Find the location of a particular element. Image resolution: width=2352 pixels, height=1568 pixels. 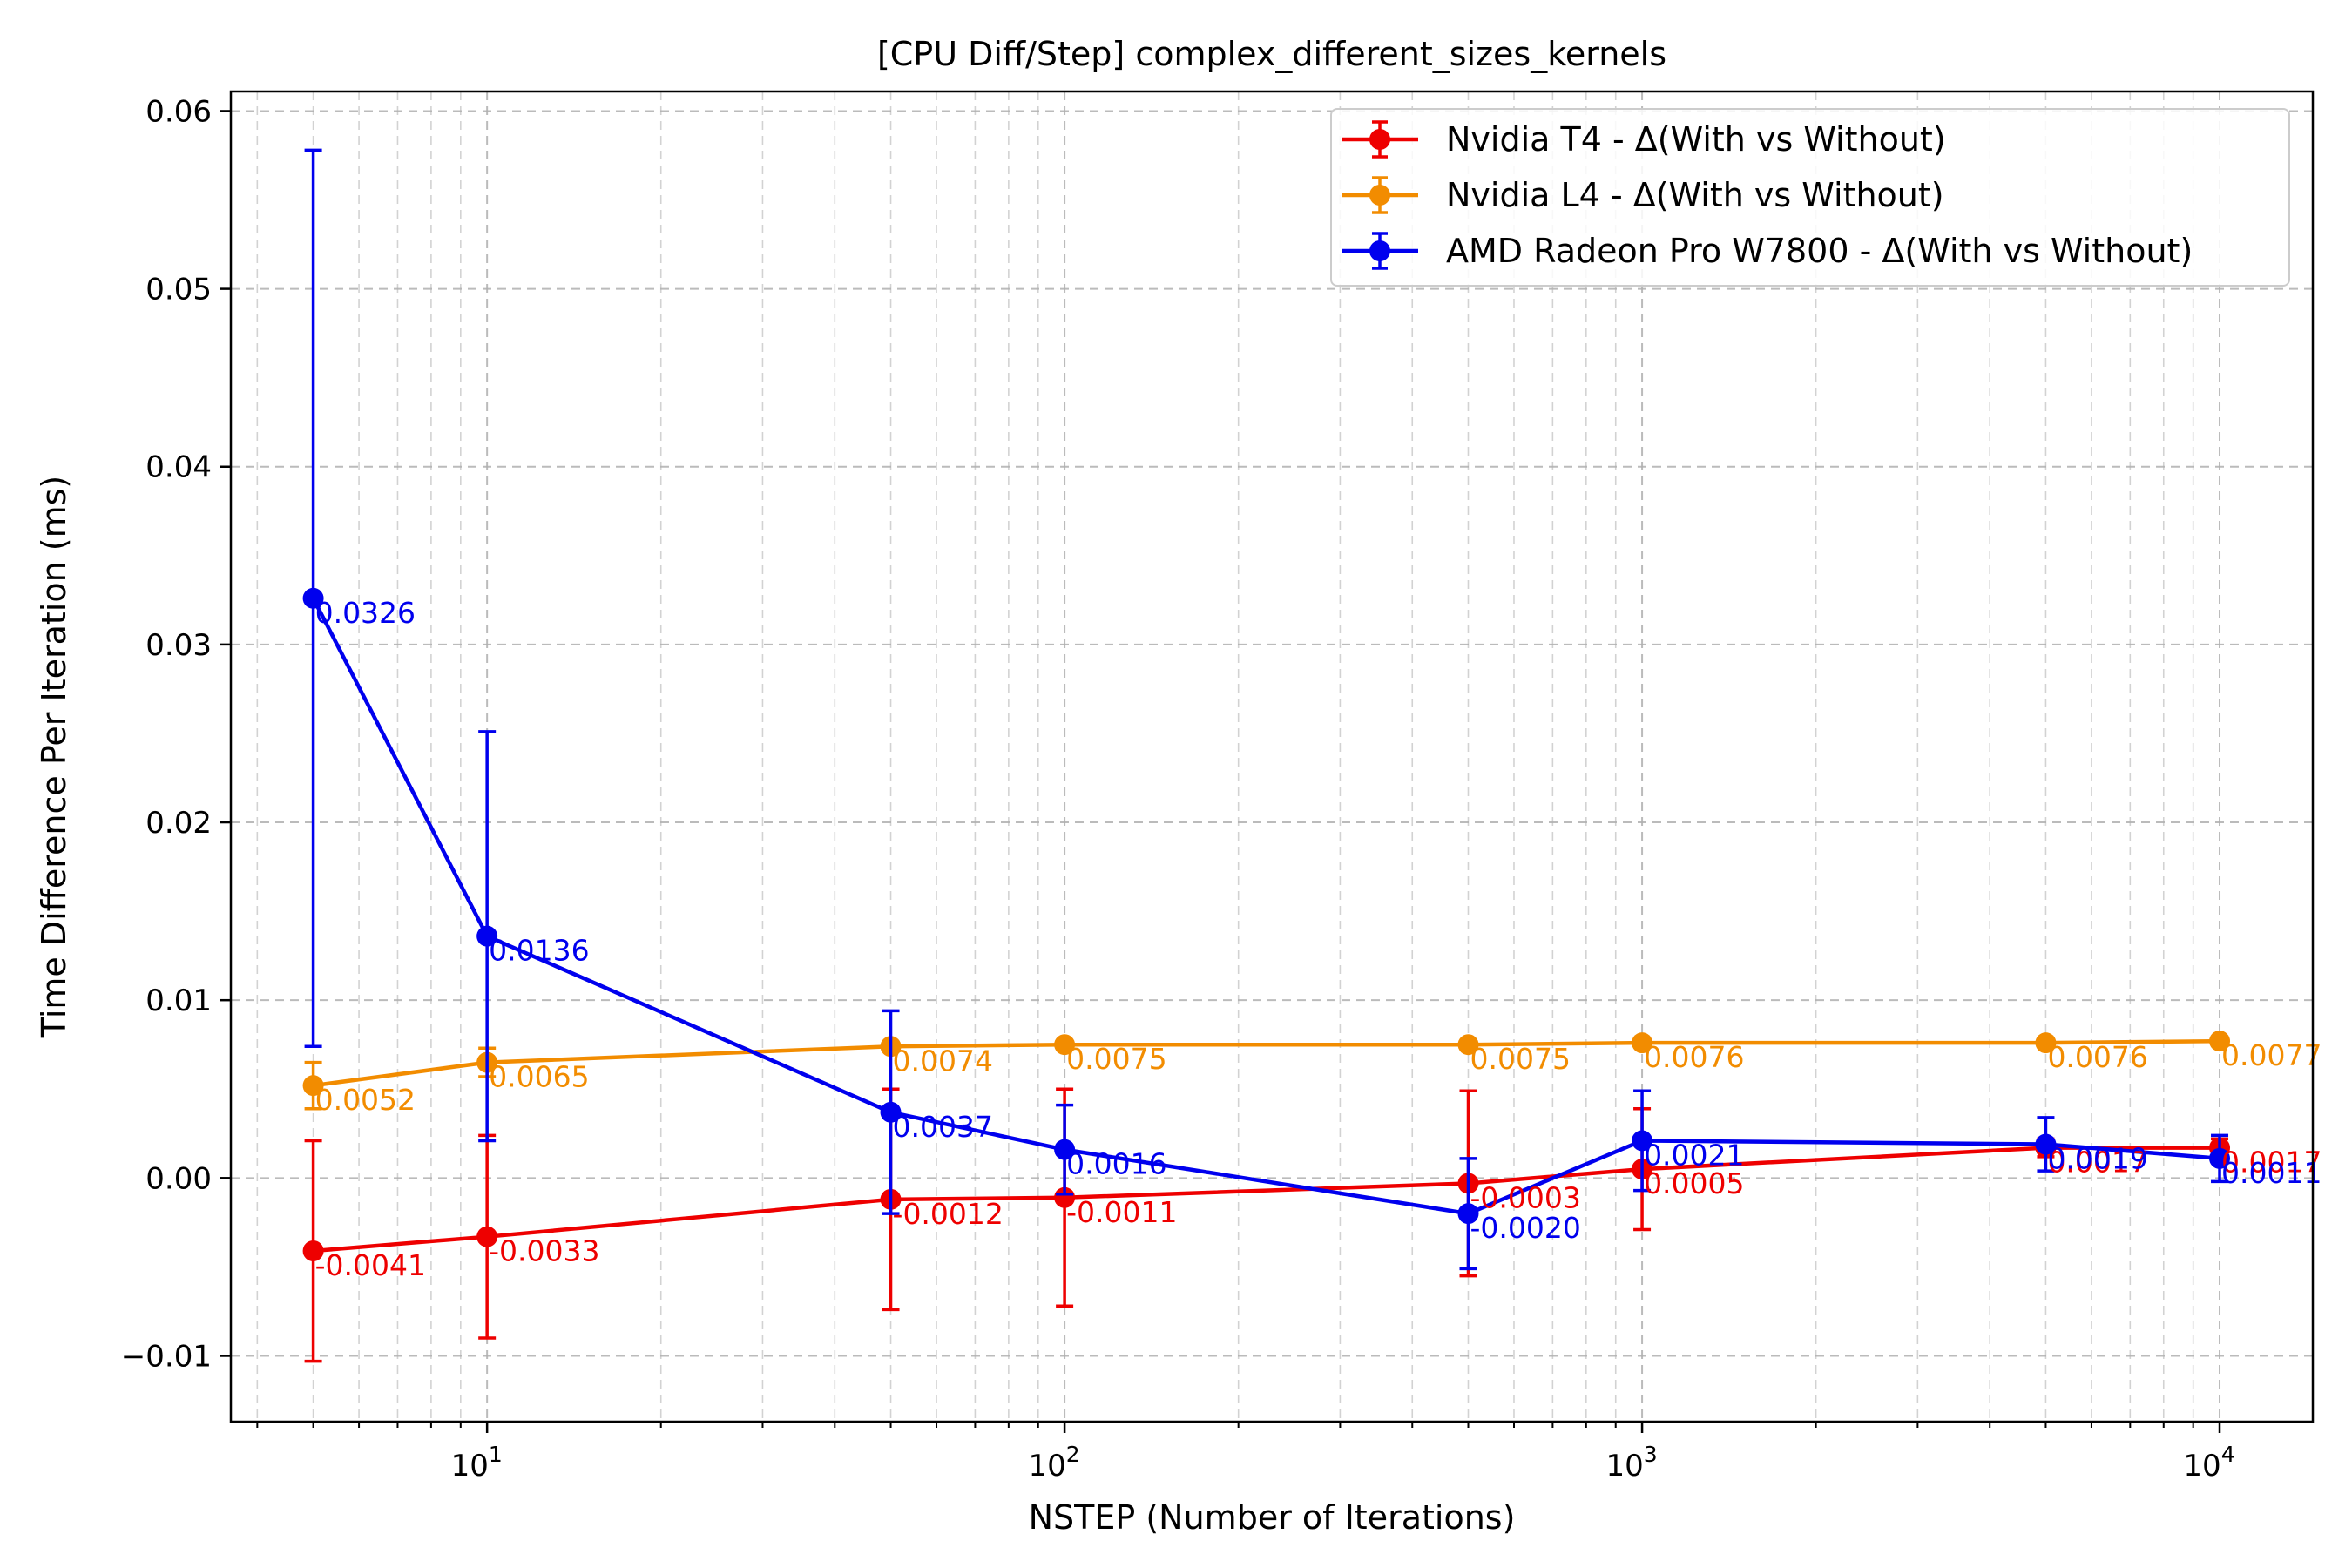

x-tick-label-exponent: 2 is located at coordinates (1073, 1454).